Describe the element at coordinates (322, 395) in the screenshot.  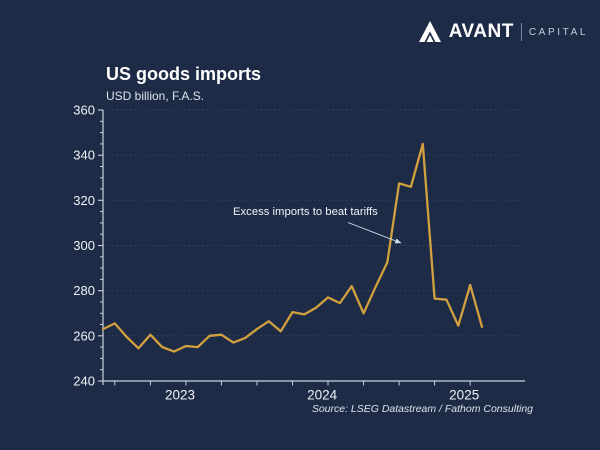
I see `x-tick-label: 2024` at that location.